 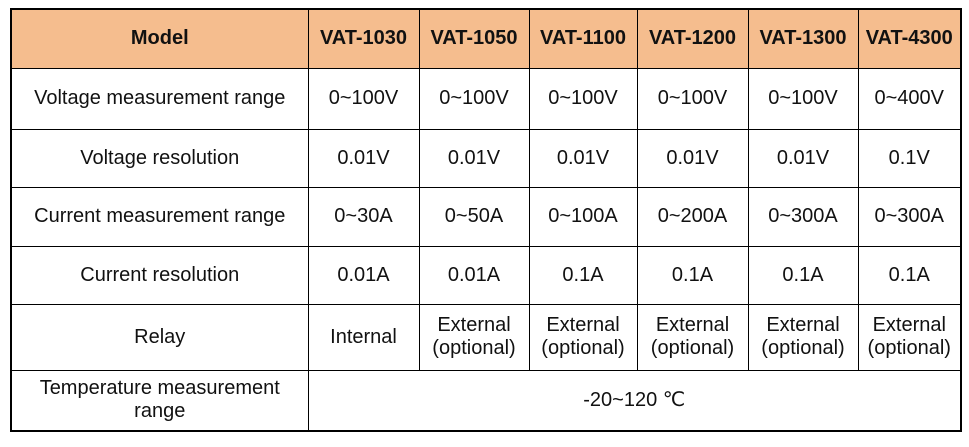 I want to click on cell-value: 0~50A, so click(x=474, y=216).